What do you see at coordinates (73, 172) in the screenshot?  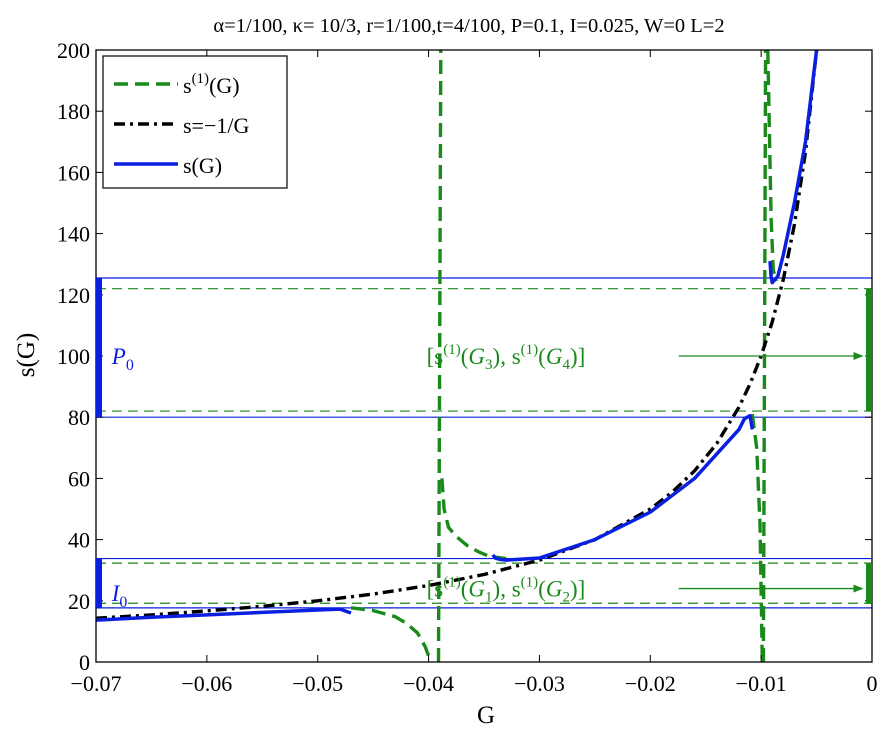 I see `y-tick-label: 160` at bounding box center [73, 172].